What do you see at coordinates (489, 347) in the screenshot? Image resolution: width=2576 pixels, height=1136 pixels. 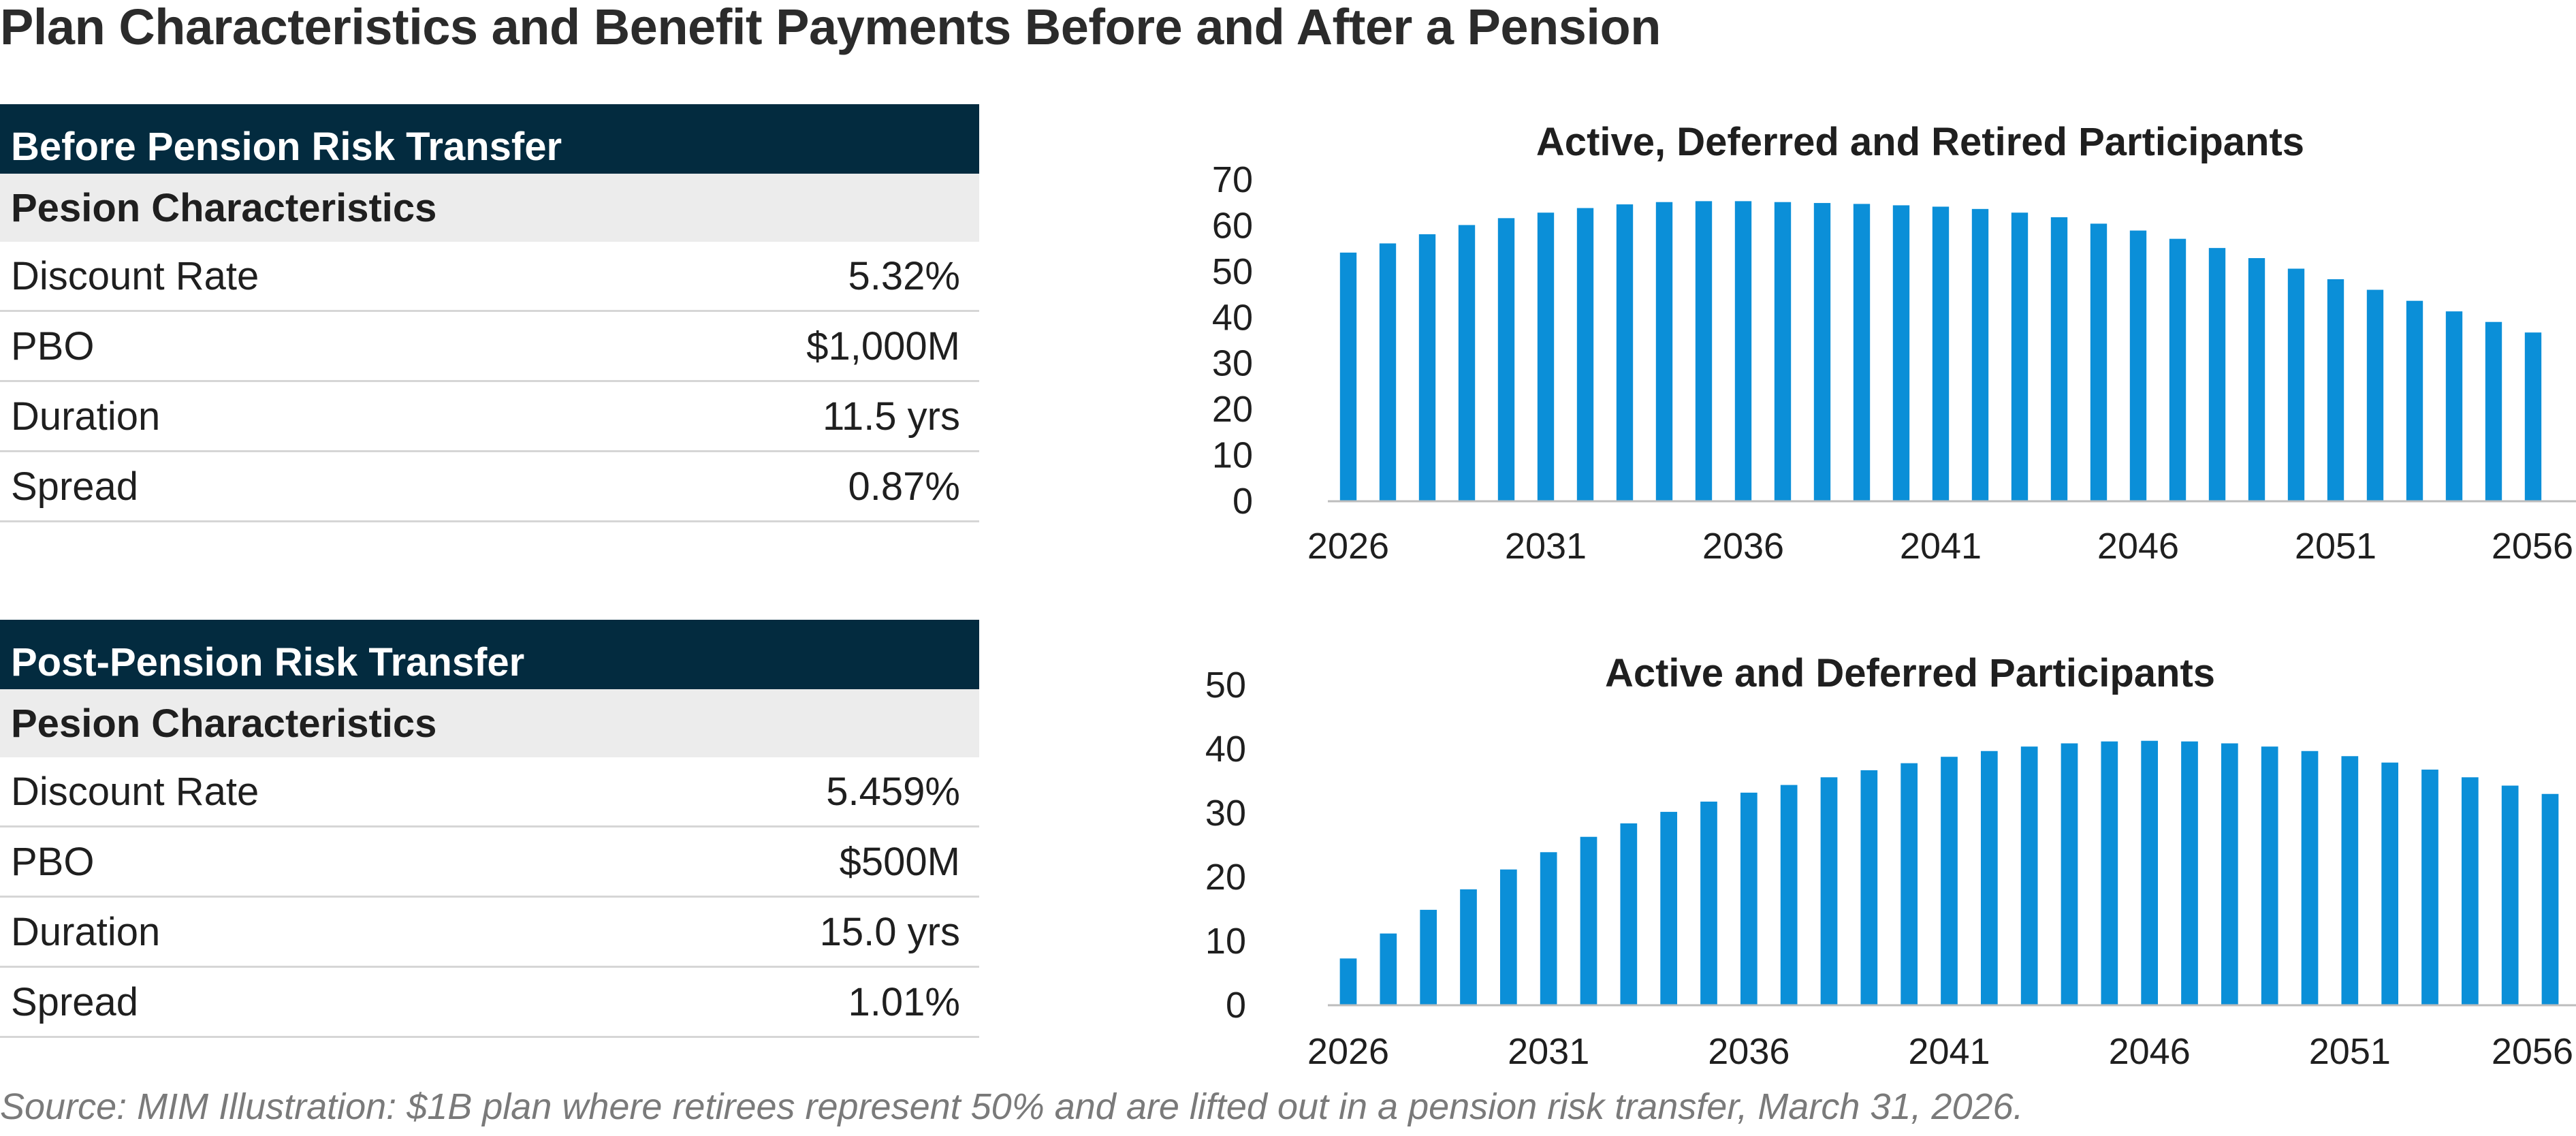 I see `table-row-pbo: PBO $1,000M` at bounding box center [489, 347].